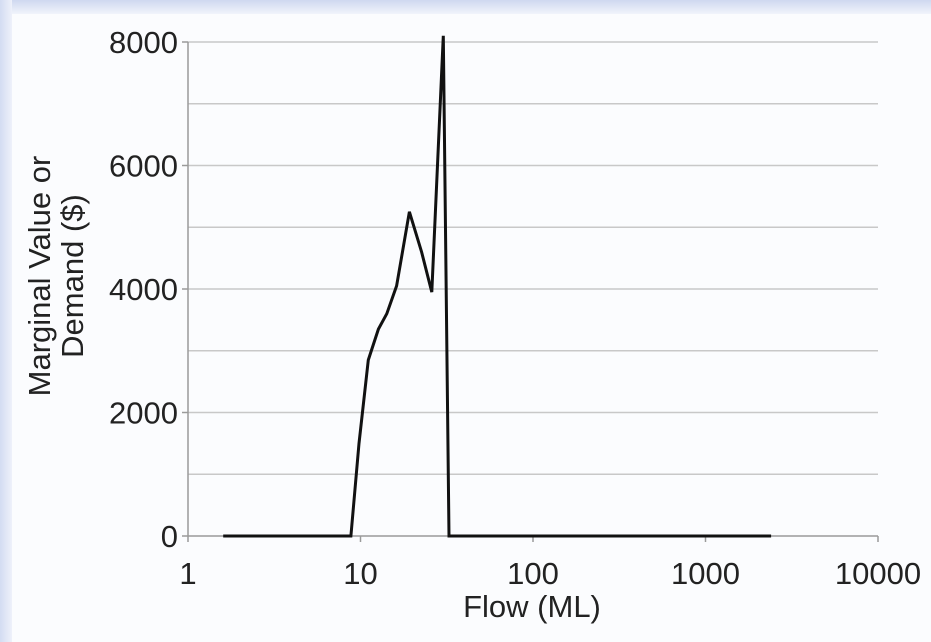 This screenshot has height=642, width=931. I want to click on y-tick-label: 6000, so click(143, 166).